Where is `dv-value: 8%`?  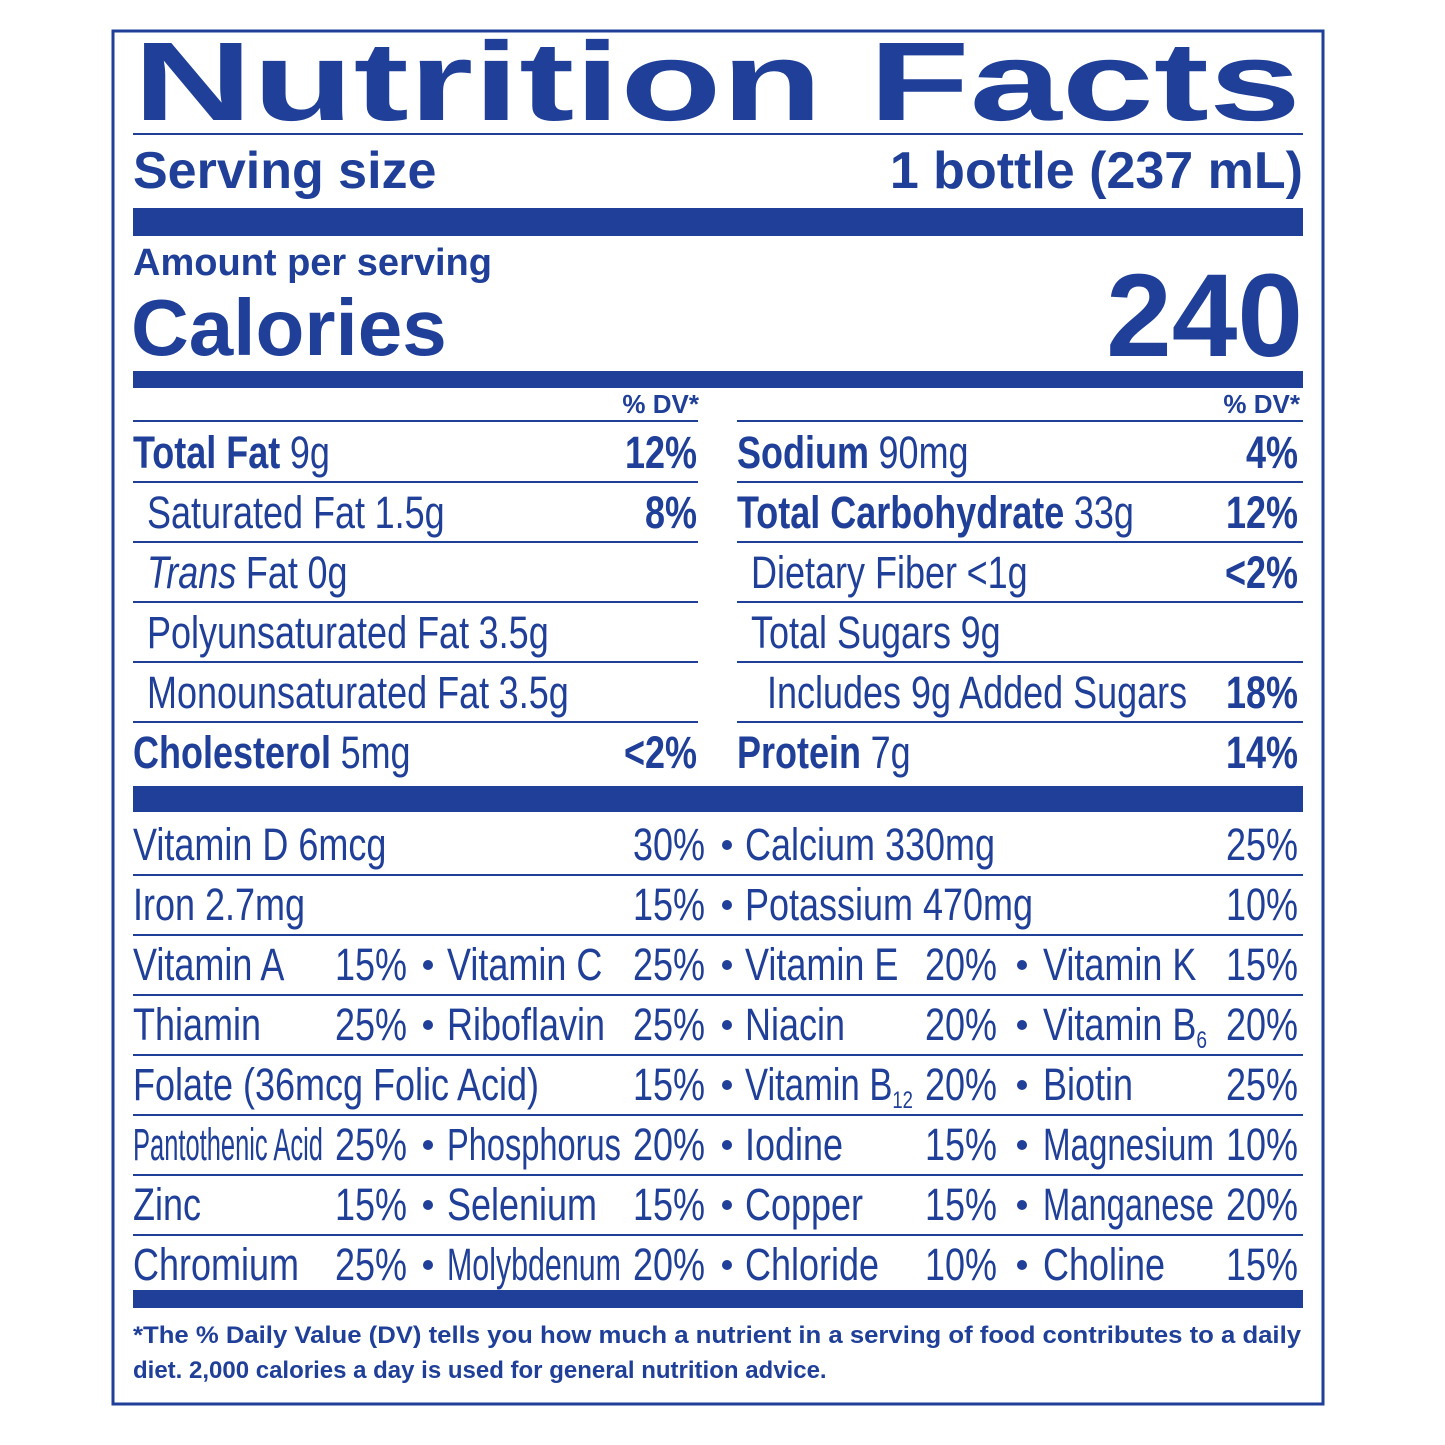
dv-value: 8% is located at coordinates (671, 512).